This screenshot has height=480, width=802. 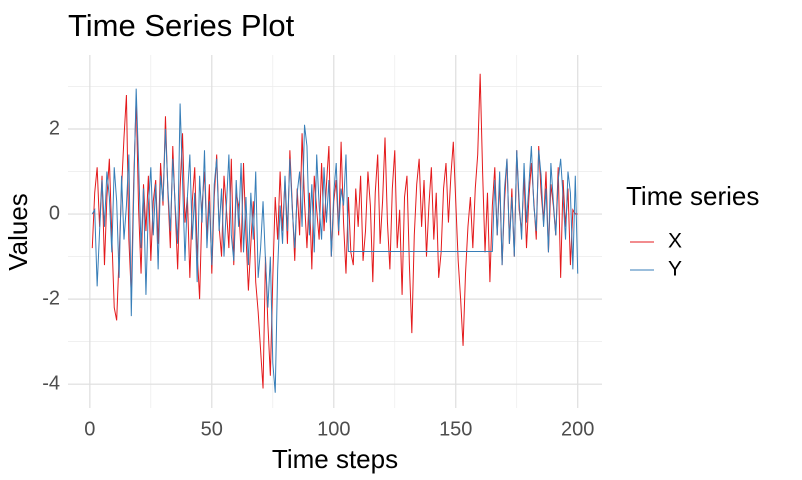 What do you see at coordinates (333, 429) in the screenshot?
I see `x-tick-label: 100` at bounding box center [333, 429].